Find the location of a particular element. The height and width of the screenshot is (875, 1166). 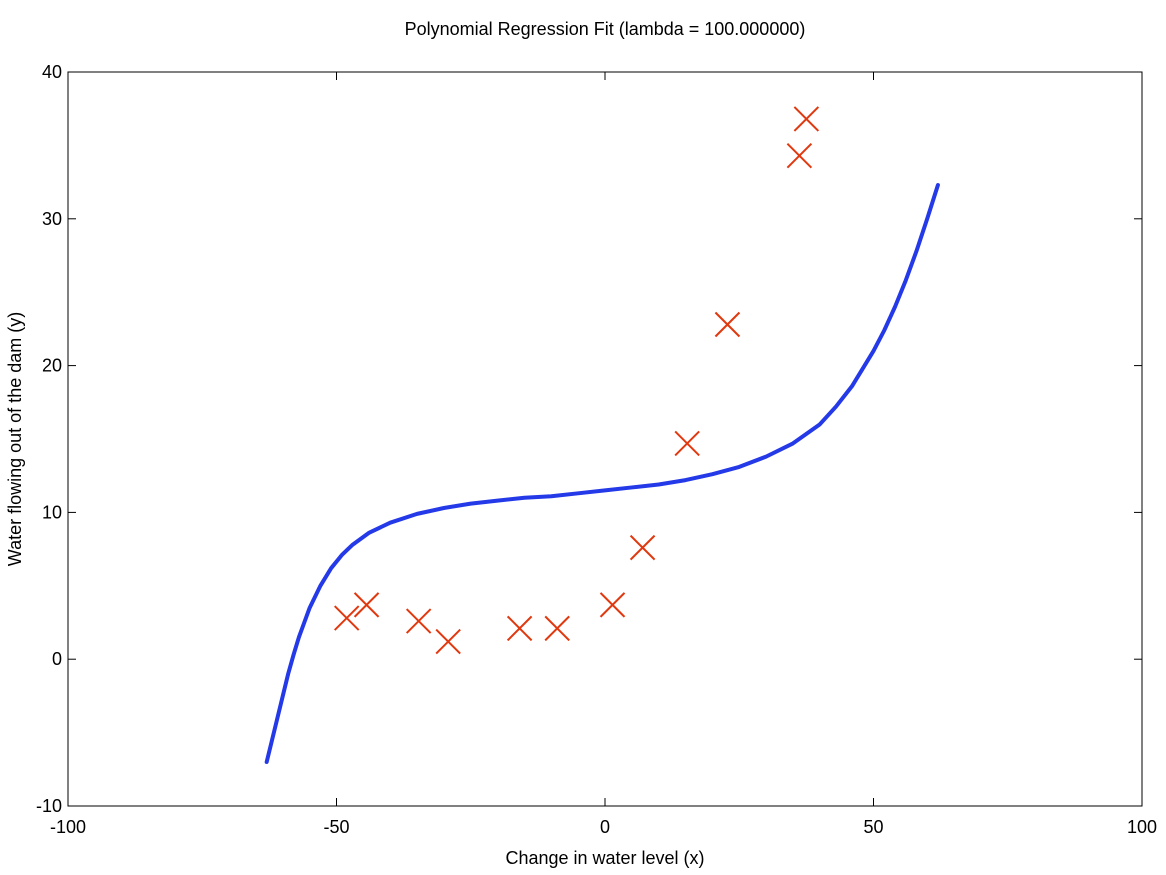

y-tick-label: 20 is located at coordinates (52, 366).